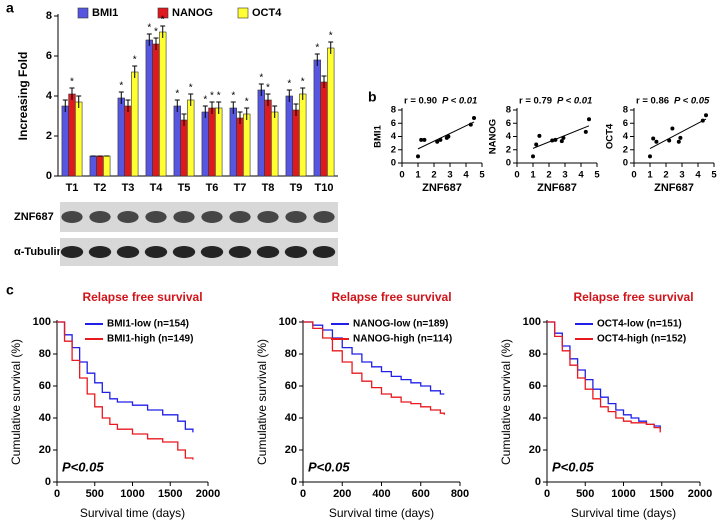  I want to click on panel-letter: c, so click(10, 290).